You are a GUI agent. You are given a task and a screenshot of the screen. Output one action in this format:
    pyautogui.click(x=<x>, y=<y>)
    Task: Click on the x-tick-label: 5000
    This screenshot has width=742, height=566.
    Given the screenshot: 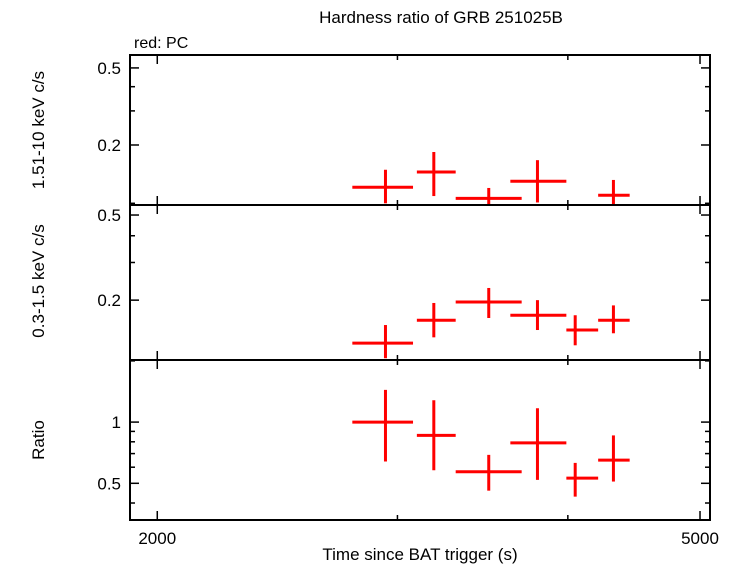 What is the action you would take?
    pyautogui.click(x=700, y=538)
    